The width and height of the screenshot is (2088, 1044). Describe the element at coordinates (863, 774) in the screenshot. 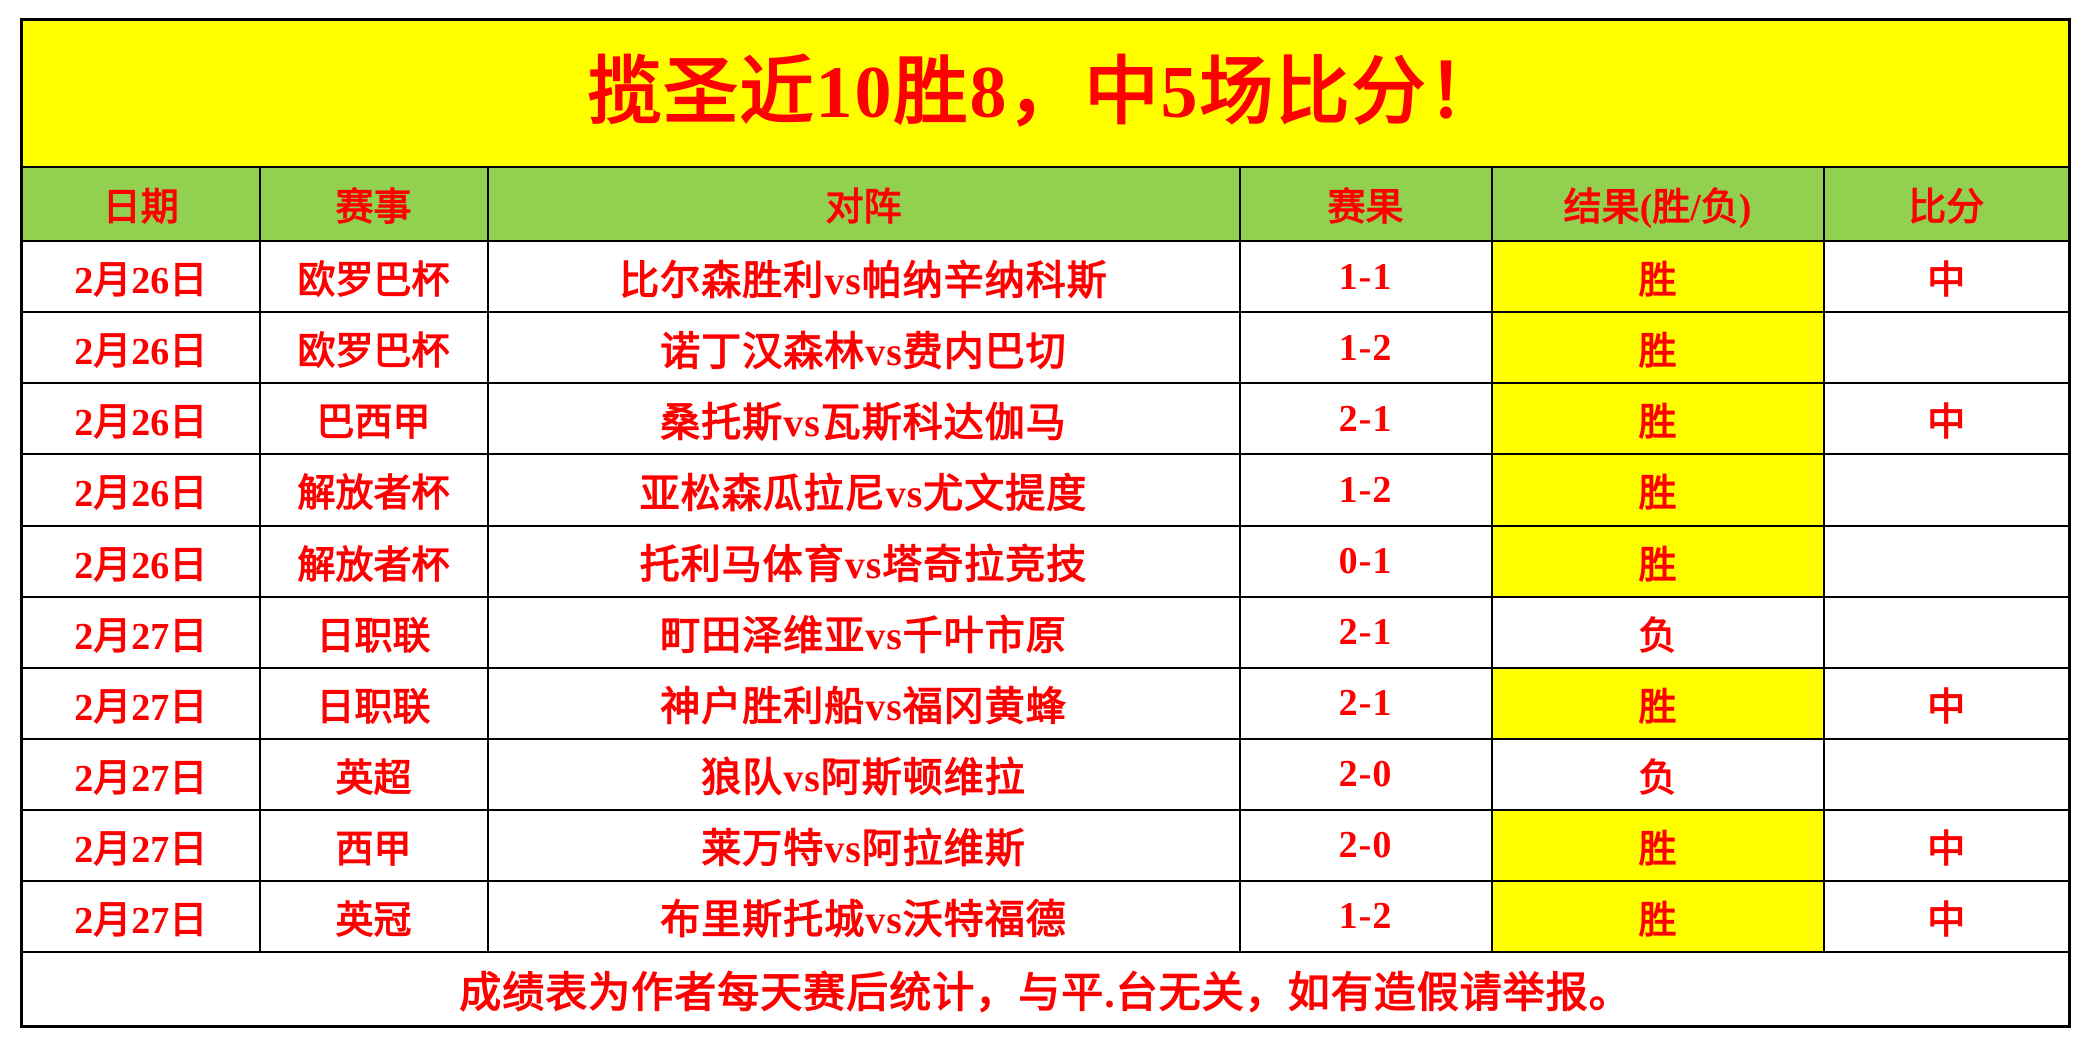

I see `cell-match: 狼队vs阿斯顿维拉` at that location.